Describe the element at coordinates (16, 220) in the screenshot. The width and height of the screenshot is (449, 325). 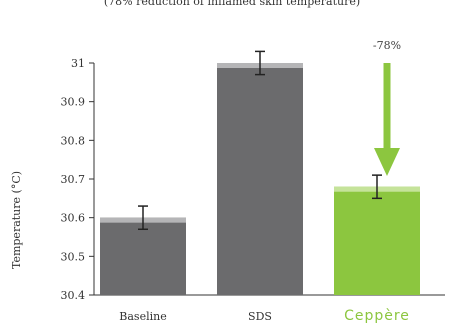
I see `y-axis-label: Temperature (°C)` at that location.